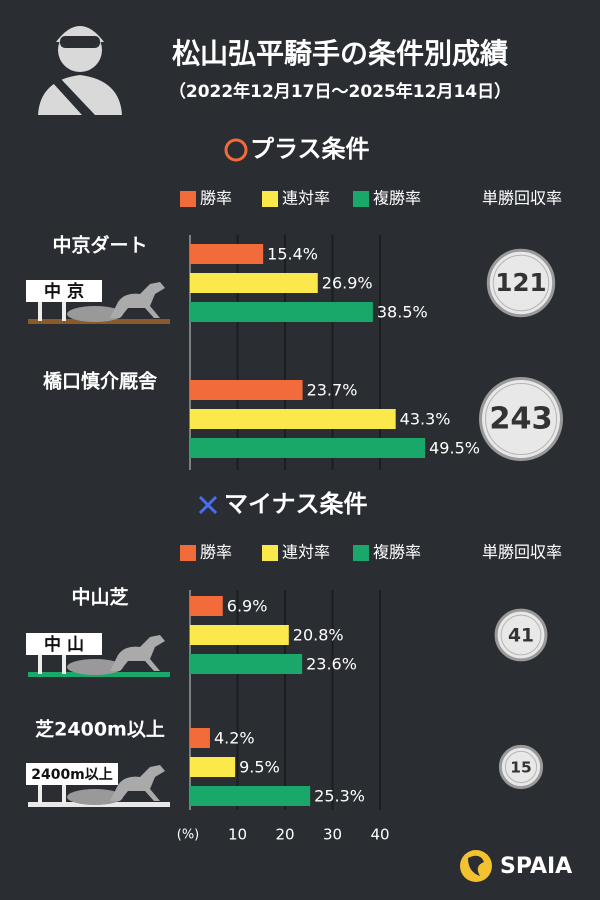 The height and width of the screenshot is (900, 600). What do you see at coordinates (332, 390) in the screenshot?
I see `value-label: 23.7%` at bounding box center [332, 390].